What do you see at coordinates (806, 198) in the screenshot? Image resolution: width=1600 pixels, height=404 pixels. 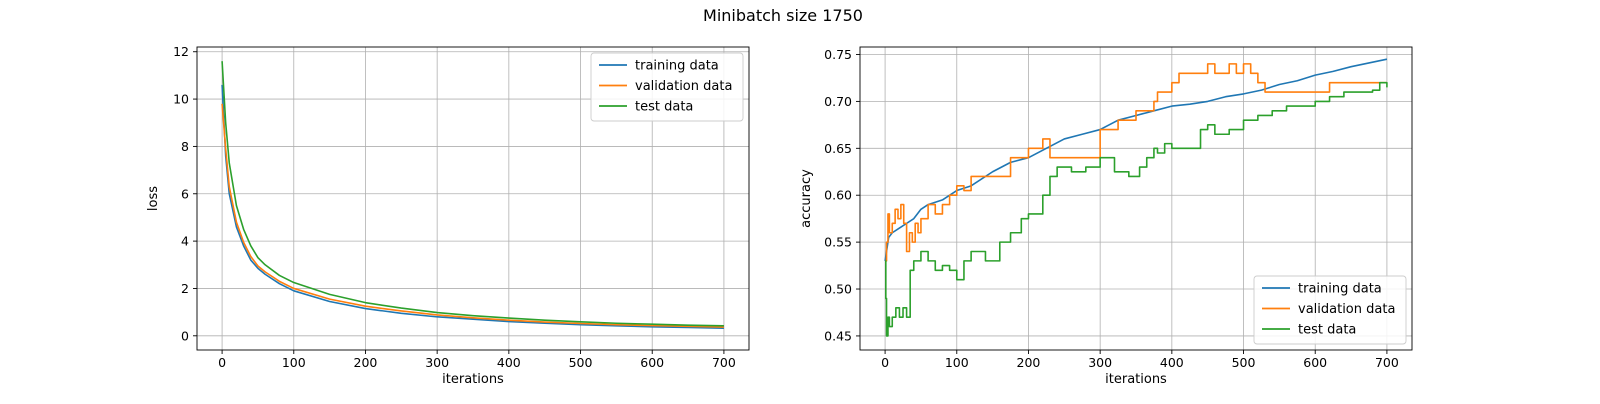 I see `y-axis-label: accuracy` at bounding box center [806, 198].